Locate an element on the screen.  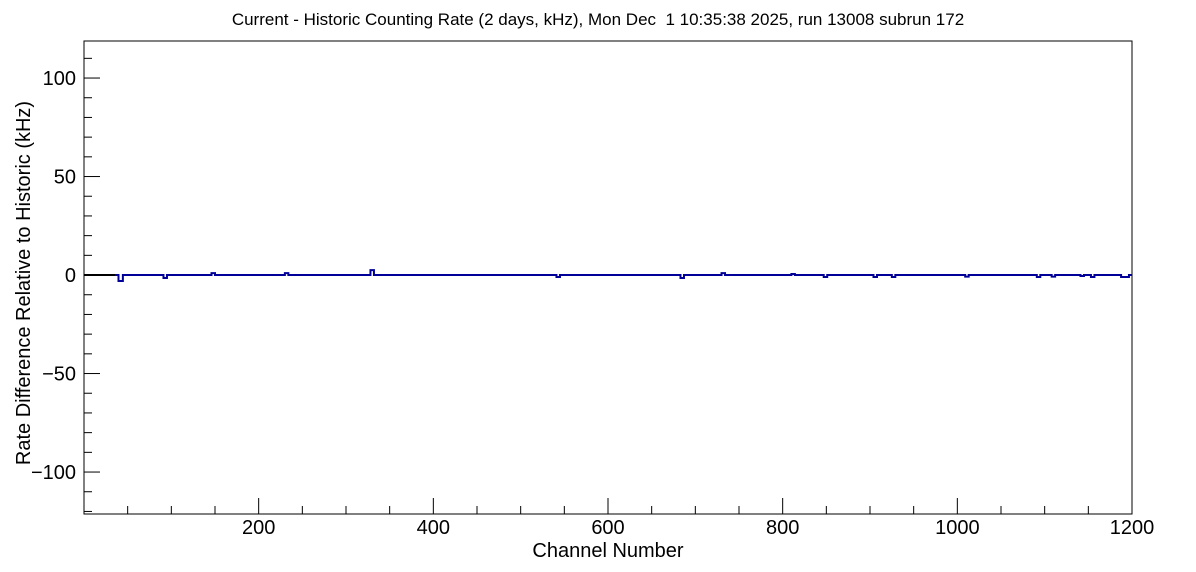
x-tick-label: 1000 is located at coordinates (957, 528).